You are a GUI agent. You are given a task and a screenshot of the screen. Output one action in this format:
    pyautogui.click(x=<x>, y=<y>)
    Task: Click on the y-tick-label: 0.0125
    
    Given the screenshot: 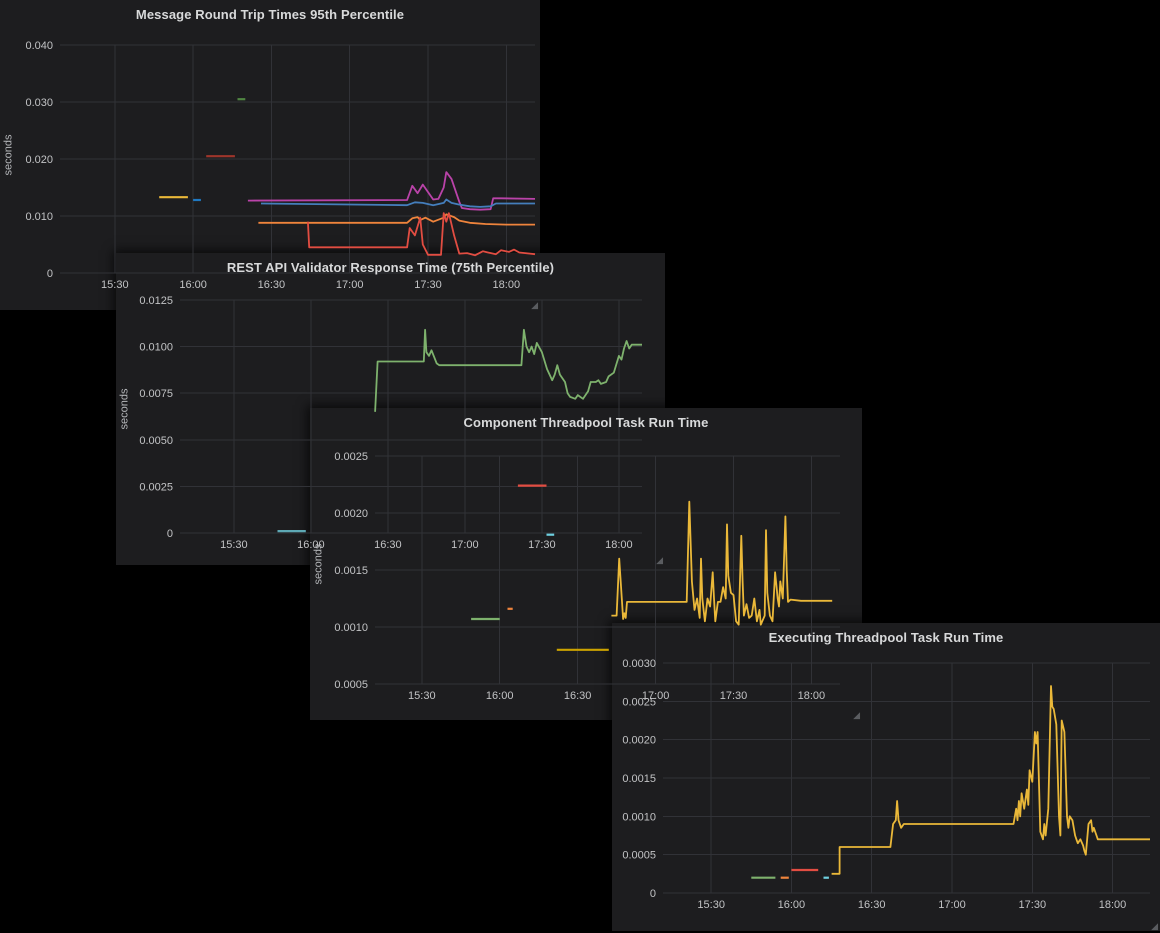 What is the action you would take?
    pyautogui.click(x=156, y=301)
    